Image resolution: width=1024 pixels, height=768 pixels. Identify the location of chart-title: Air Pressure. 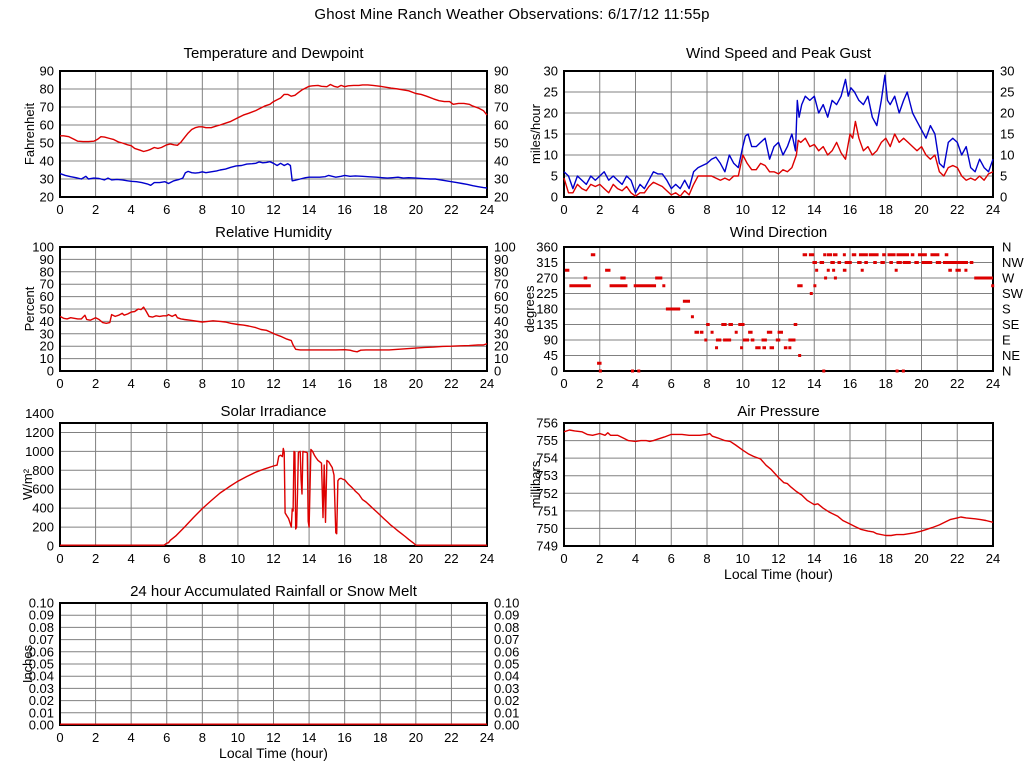
(778, 411).